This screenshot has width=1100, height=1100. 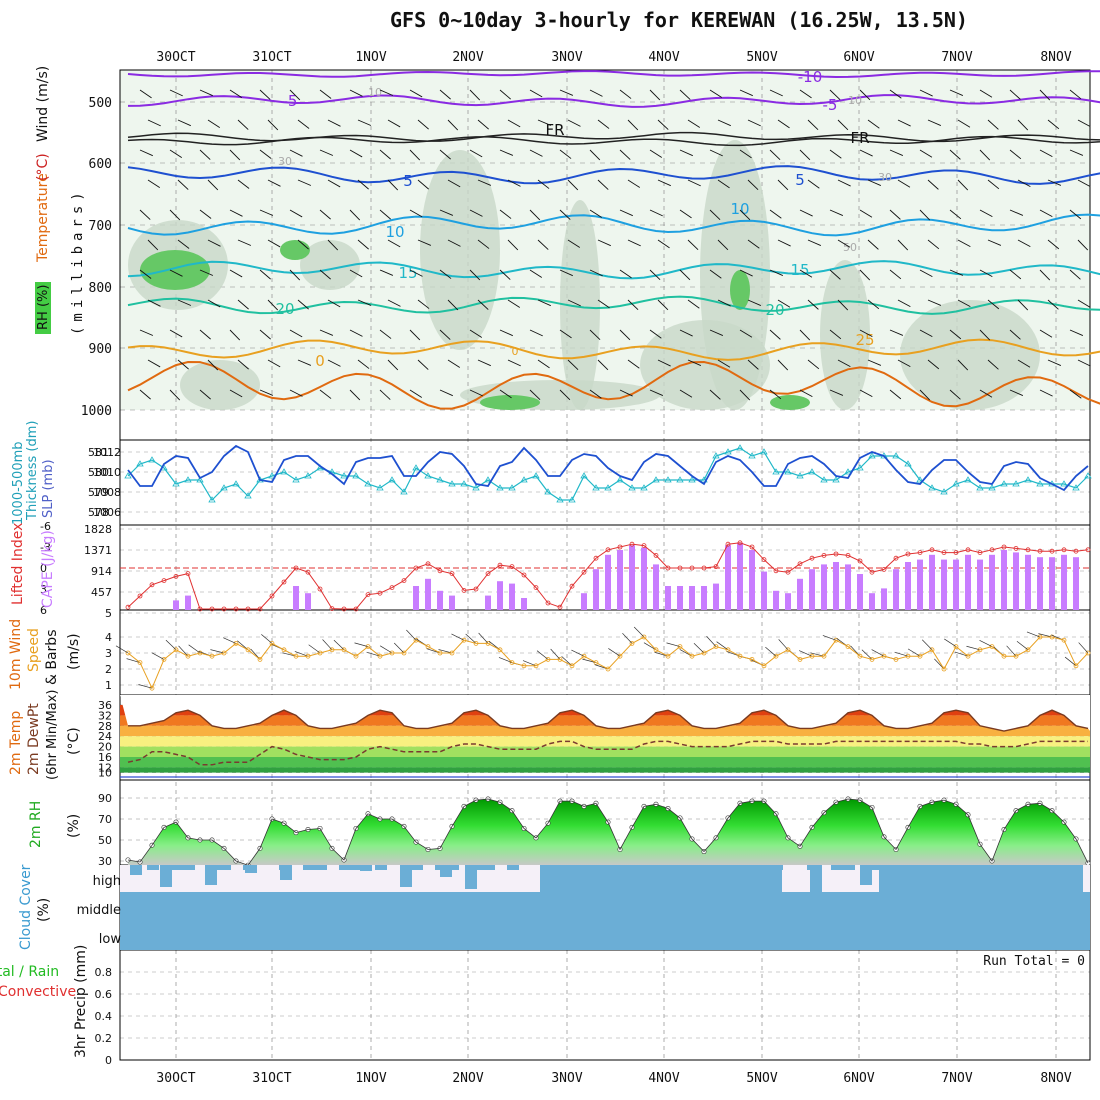 I want to click on contour-label: -10, so click(x=810, y=77).